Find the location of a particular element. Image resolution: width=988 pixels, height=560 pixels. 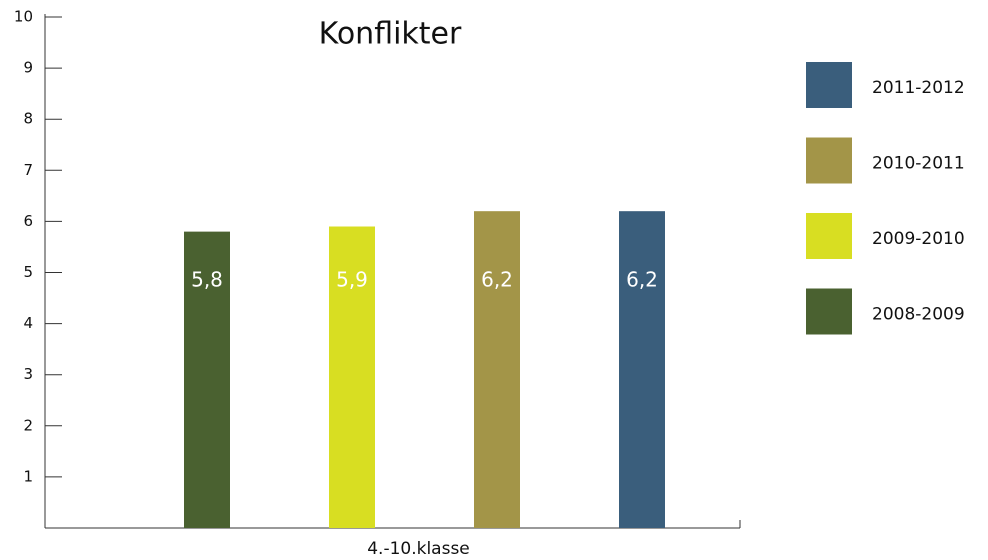

y-tick-label: 6 is located at coordinates (28, 221).